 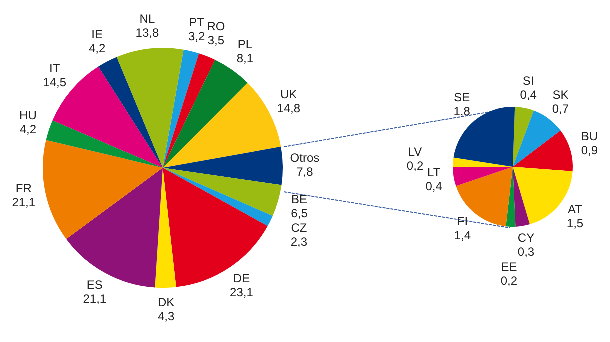 What do you see at coordinates (242, 292) in the screenshot?
I see `data-label: 23,1` at bounding box center [242, 292].